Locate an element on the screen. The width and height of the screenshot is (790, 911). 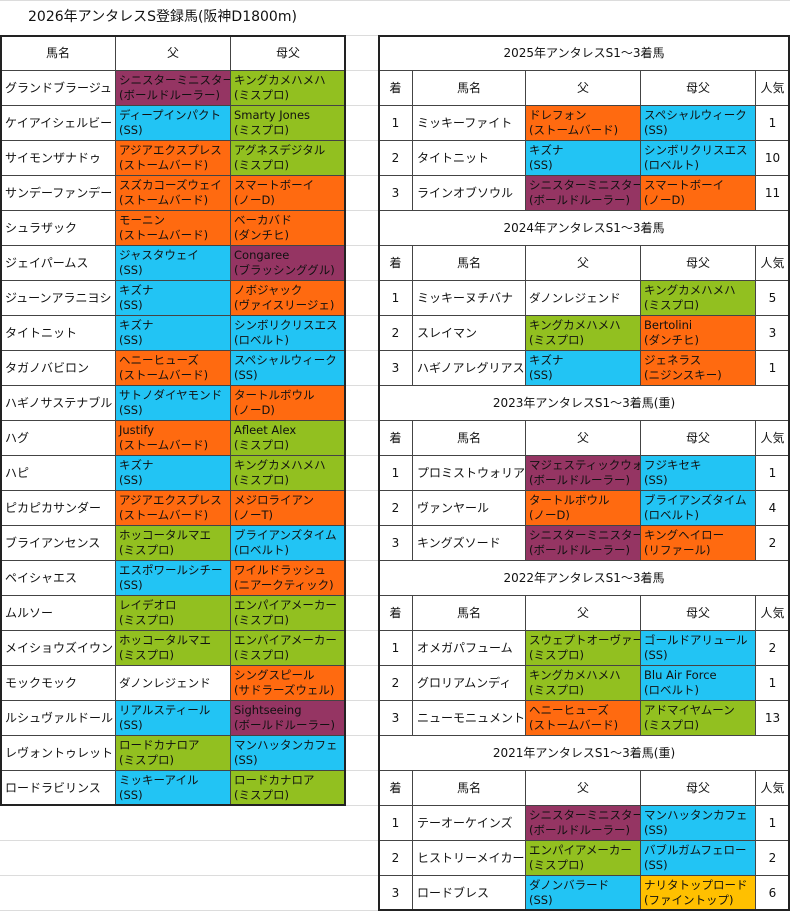
sire-name: キズナ is located at coordinates (546, 150).